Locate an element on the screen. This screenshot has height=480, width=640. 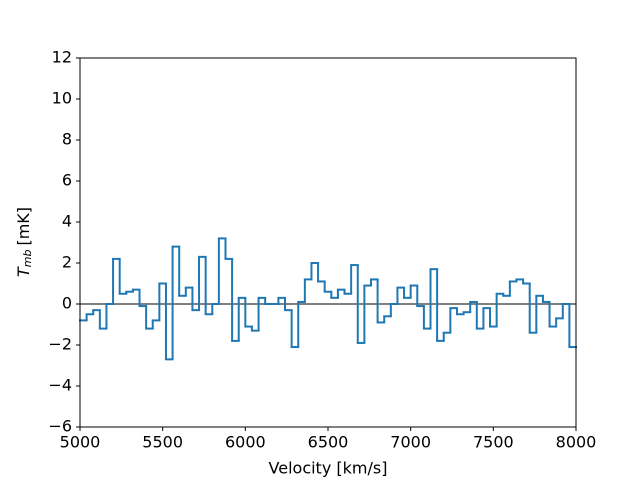
x-tick-label: 7500 is located at coordinates (493, 442).